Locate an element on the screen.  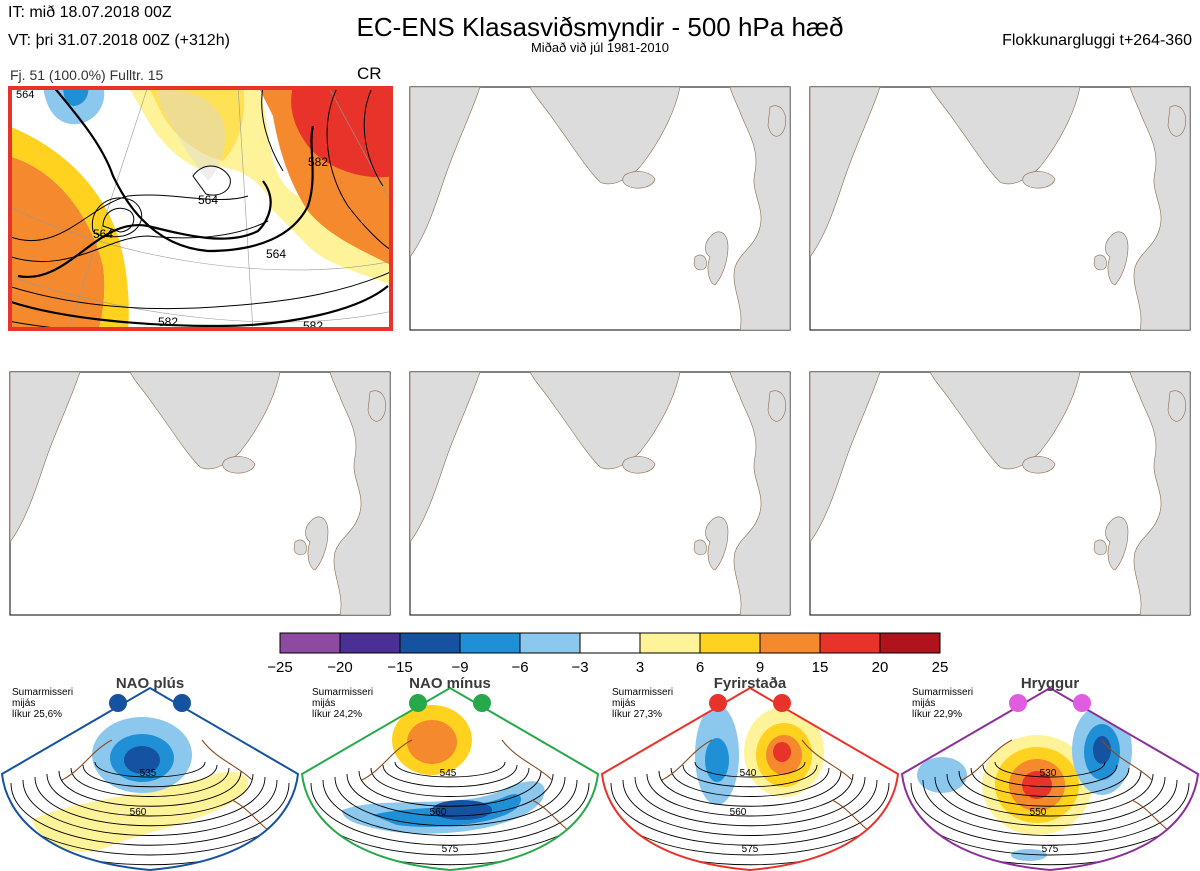
anomaly-negative-core is located at coordinates (142, 760).